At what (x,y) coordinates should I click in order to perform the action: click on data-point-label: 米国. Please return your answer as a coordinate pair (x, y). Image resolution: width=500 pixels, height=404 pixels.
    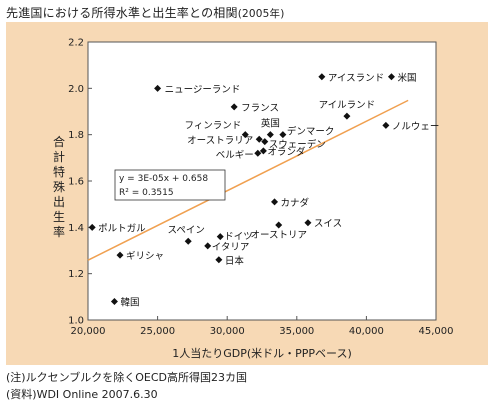
    Looking at the image, I should click on (406, 78).